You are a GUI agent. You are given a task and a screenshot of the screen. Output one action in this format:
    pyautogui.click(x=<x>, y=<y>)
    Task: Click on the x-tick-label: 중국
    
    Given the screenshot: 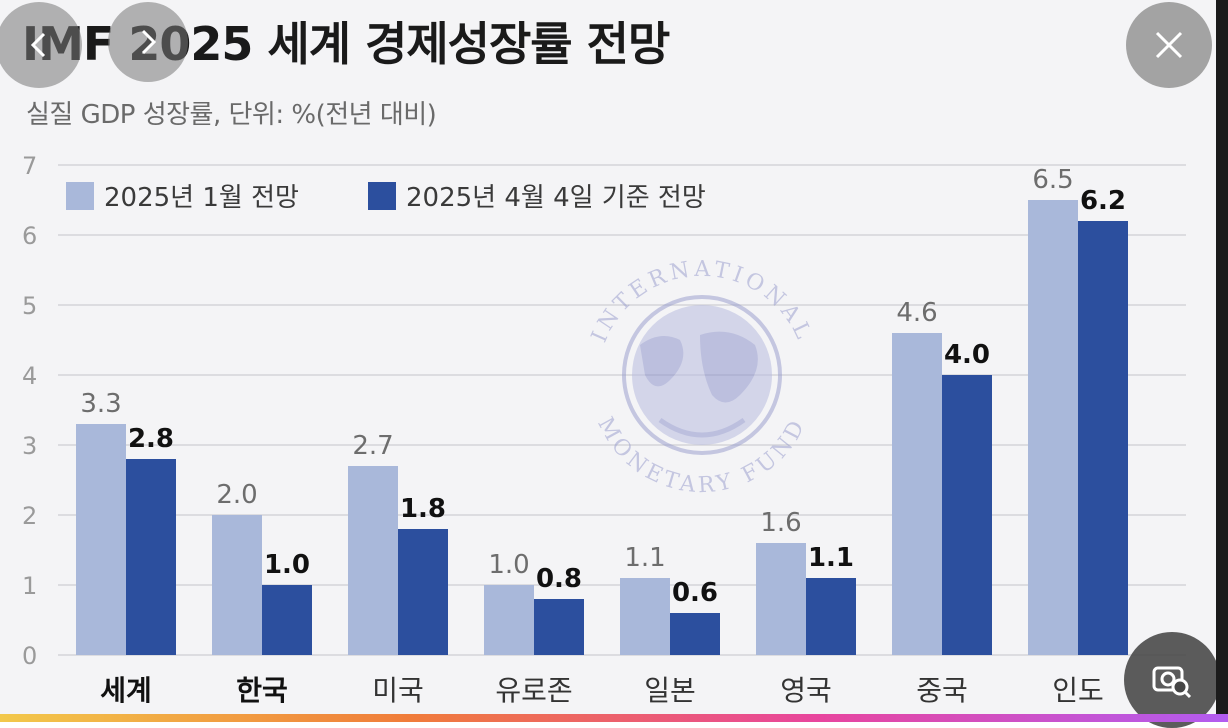 What is the action you would take?
    pyautogui.click(x=942, y=690)
    